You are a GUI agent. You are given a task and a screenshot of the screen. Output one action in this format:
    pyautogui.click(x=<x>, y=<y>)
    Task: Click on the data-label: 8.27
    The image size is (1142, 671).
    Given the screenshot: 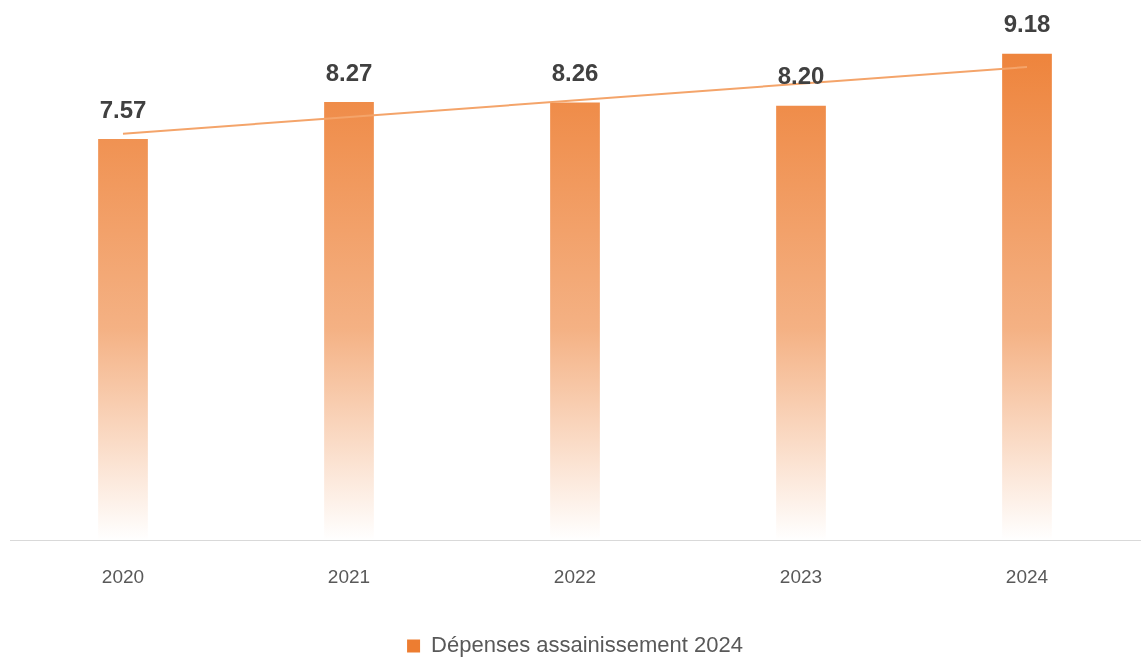 What is the action you would take?
    pyautogui.click(x=349, y=72)
    